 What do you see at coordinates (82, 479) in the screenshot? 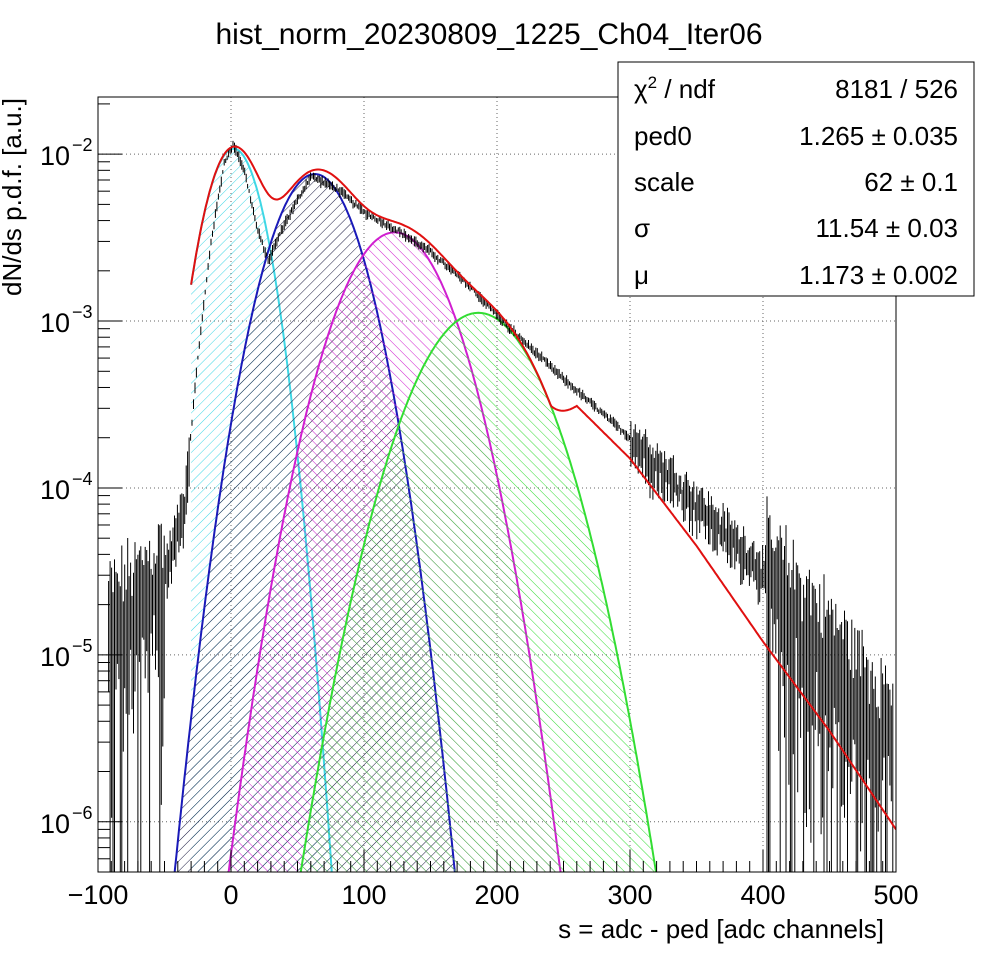
I see `y-tick-exponent-2: −4` at bounding box center [82, 479].